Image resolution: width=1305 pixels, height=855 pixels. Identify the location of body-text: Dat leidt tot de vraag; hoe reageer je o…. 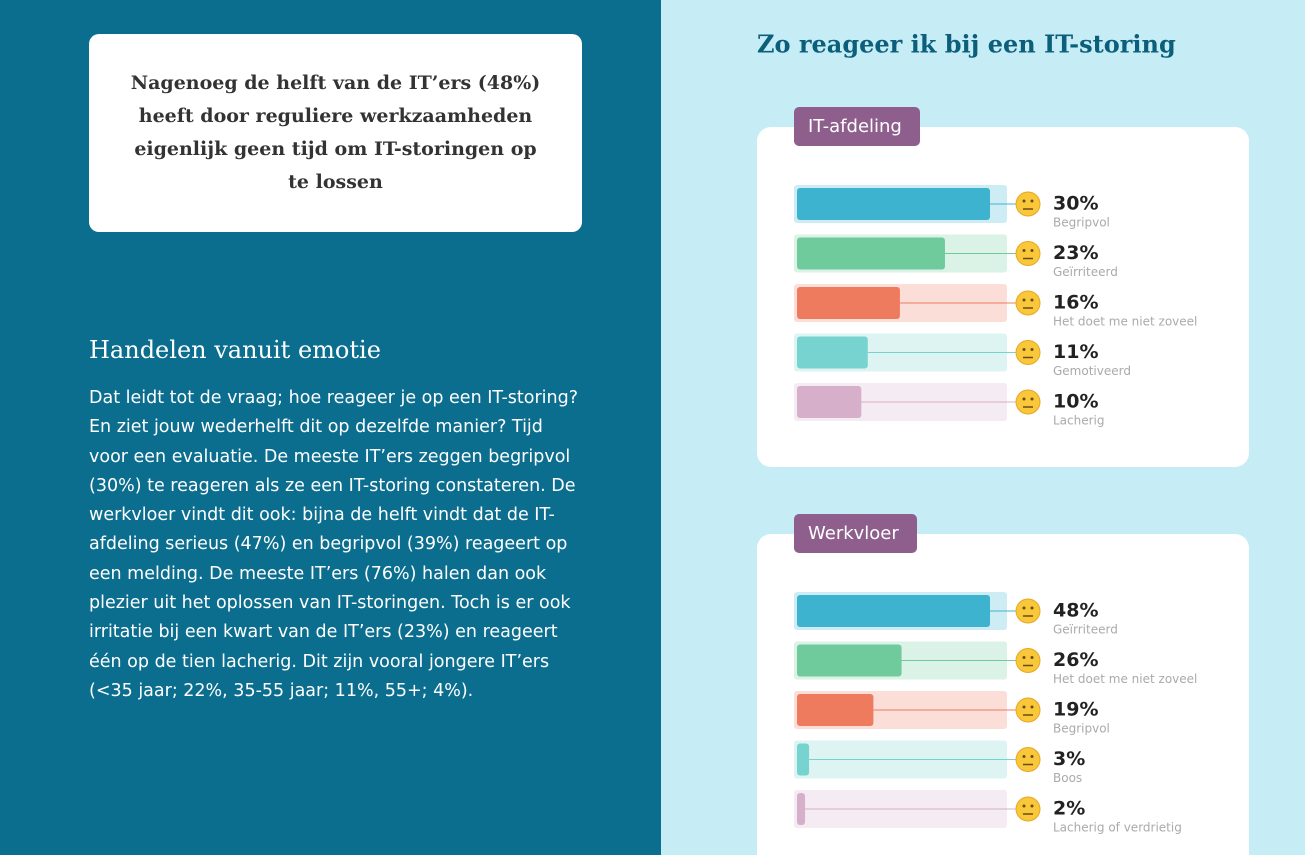
(334, 544).